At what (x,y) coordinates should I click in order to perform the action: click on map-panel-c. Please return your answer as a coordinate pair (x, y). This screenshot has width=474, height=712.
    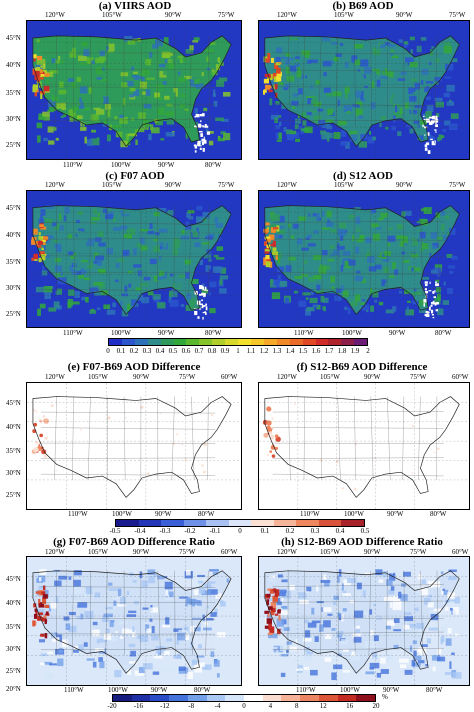
    Looking at the image, I should click on (134, 259).